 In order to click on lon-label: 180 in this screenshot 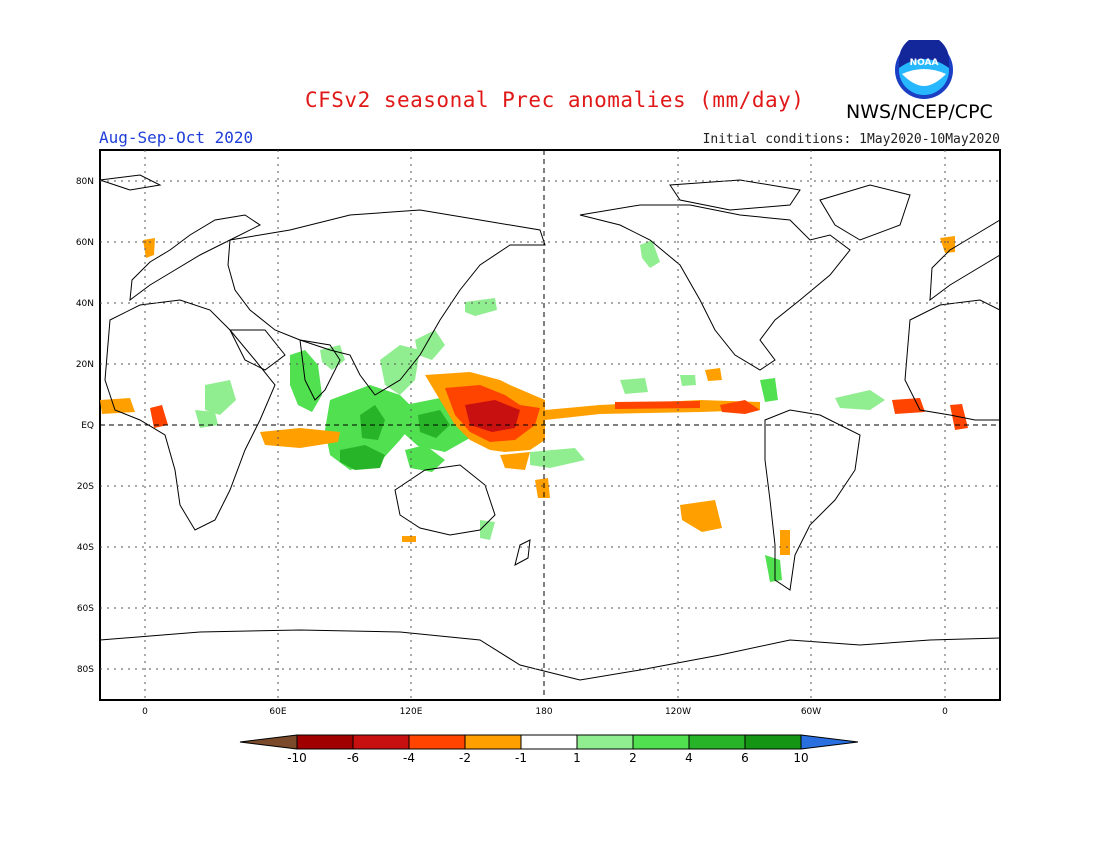, I will do `click(543, 712)`.